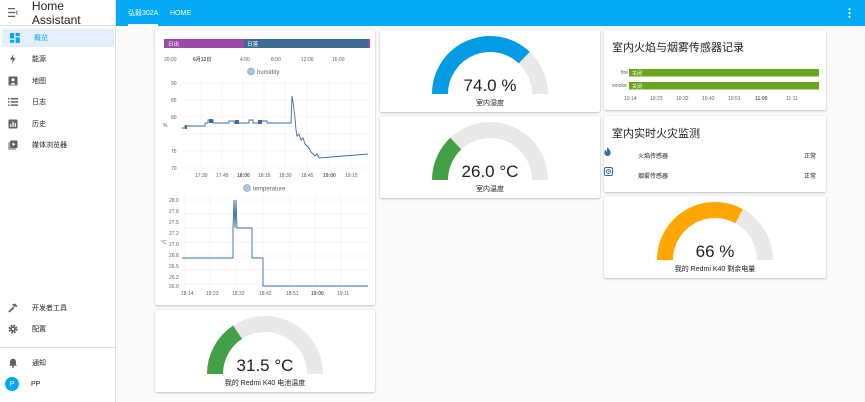  Describe the element at coordinates (251, 71) in the screenshot. I see `humidity-legend-marker` at that location.